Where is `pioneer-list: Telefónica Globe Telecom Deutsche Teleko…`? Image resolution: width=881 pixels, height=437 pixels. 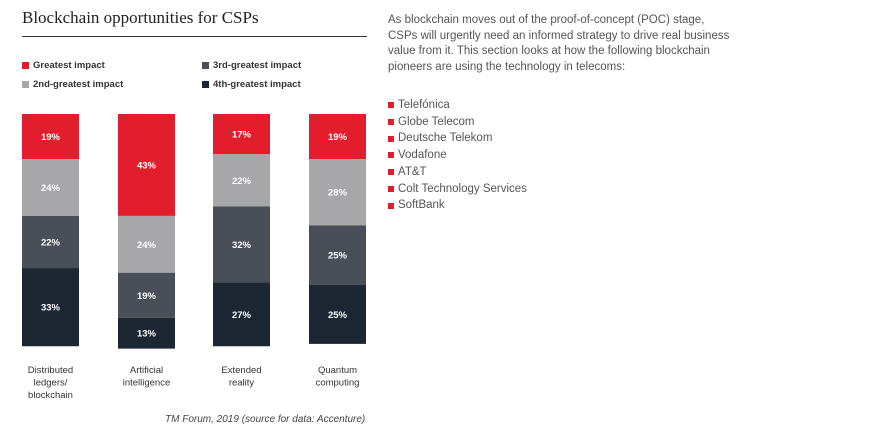 pioneer-list: Telefónica Globe Telecom Deutsche Teleko… is located at coordinates (457, 155).